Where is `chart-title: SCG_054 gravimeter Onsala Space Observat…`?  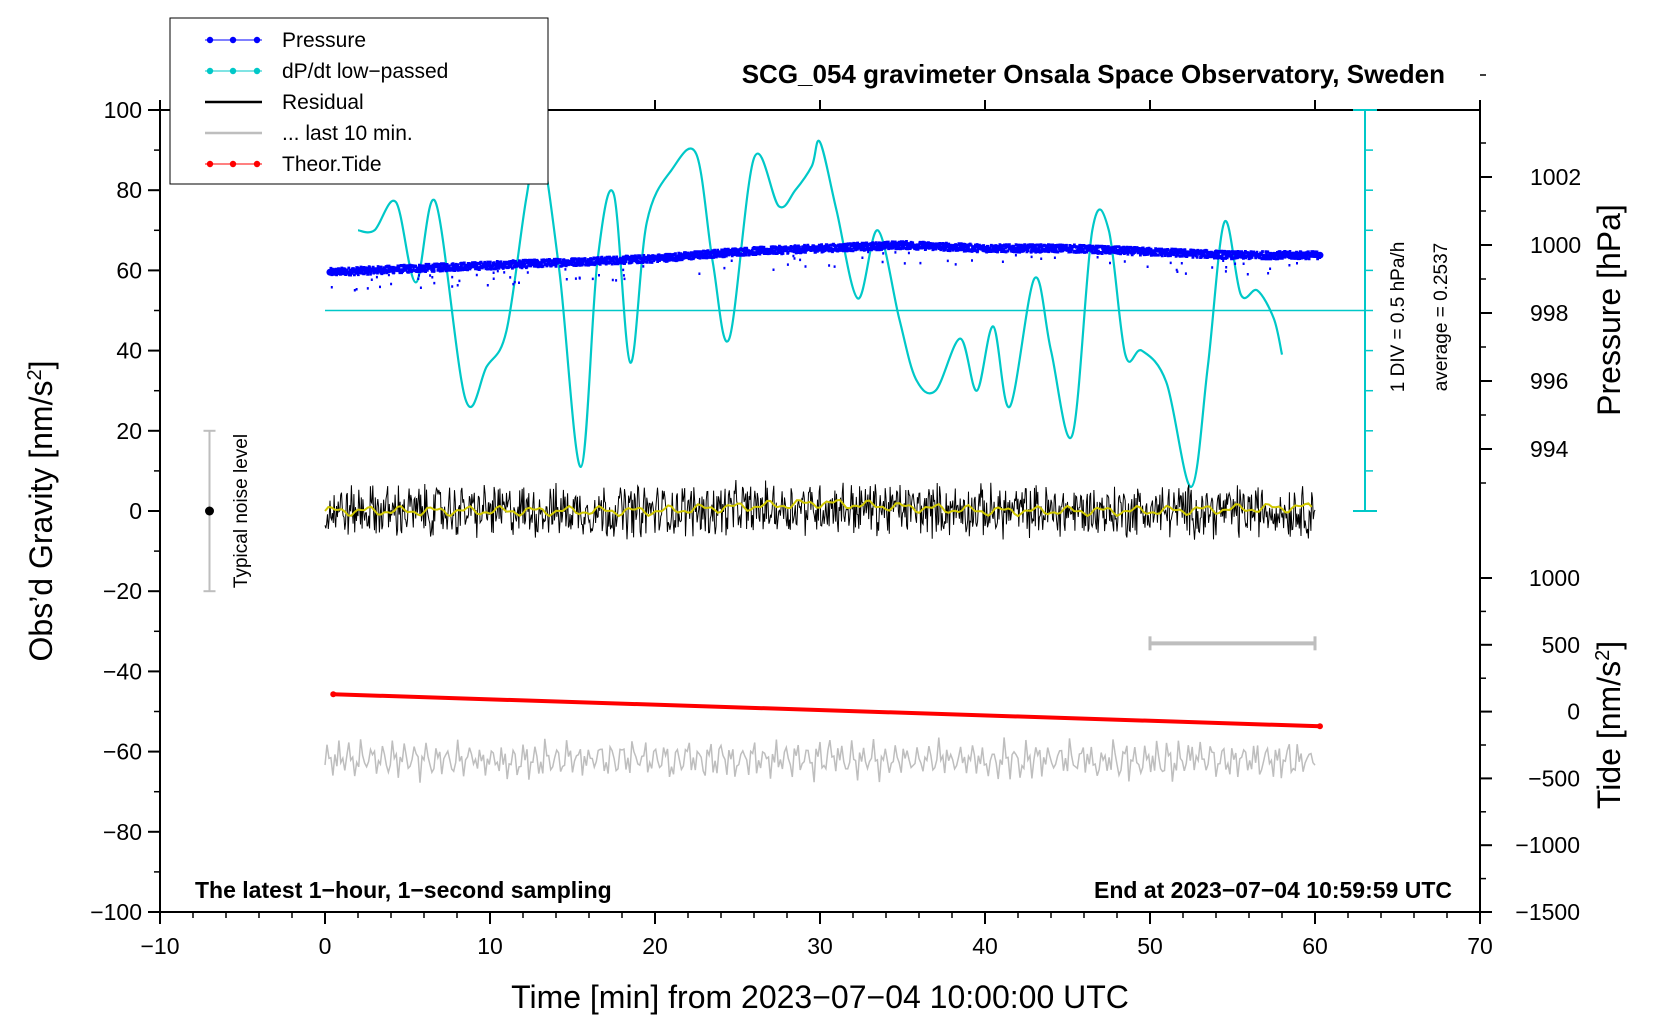 chart-title: SCG_054 gravimeter Onsala Space Observat… is located at coordinates (1093, 74).